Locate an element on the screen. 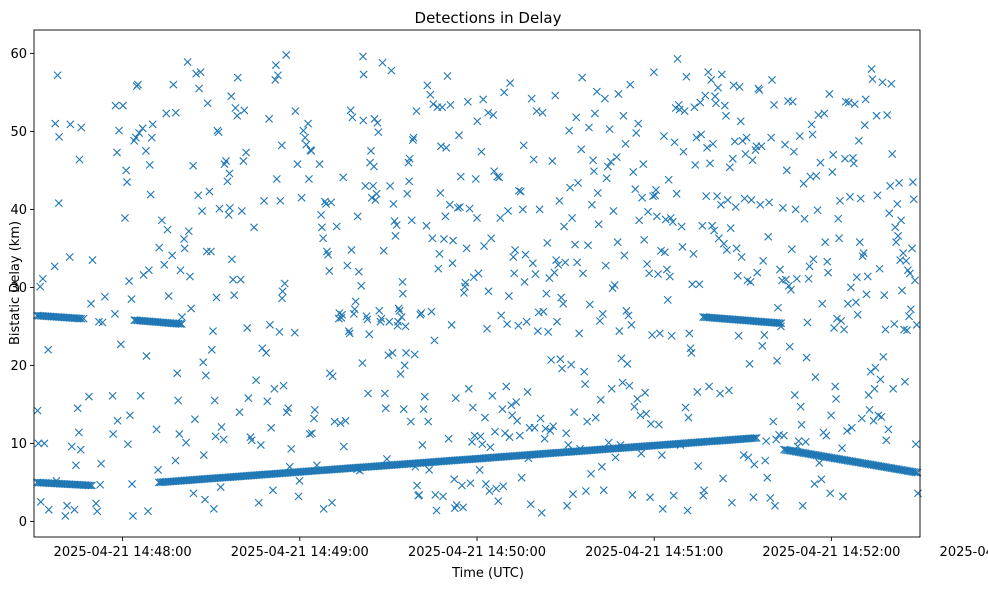 Image resolution: width=988 pixels, height=590 pixels. x-tick-label: 2025-04-21 14:48:00 is located at coordinates (123, 552).